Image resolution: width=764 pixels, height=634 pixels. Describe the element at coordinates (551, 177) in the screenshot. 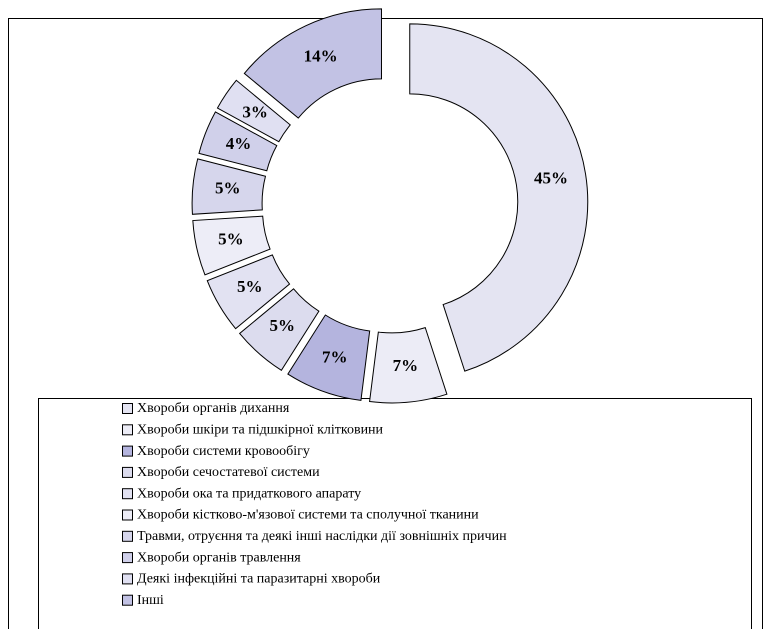

I see `value-label: 45%` at that location.